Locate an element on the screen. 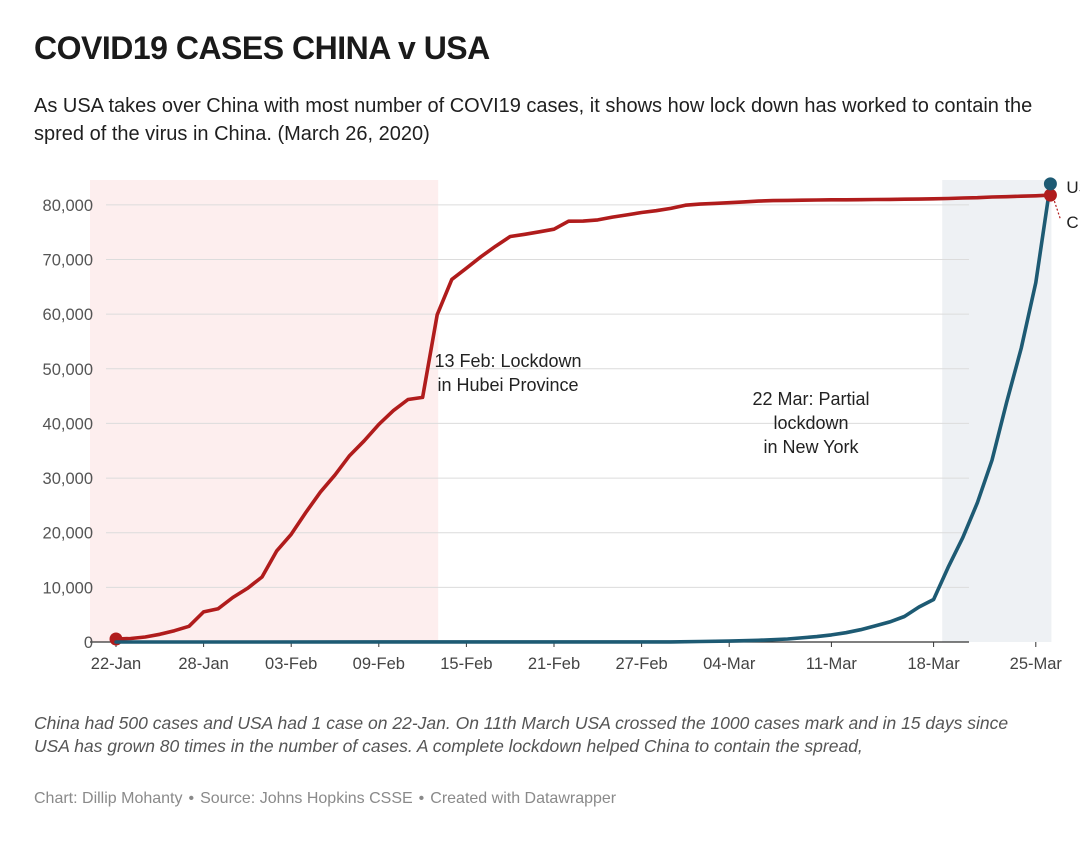 This screenshot has width=1080, height=852. x-tick-label: 25-Mar is located at coordinates (1036, 664).